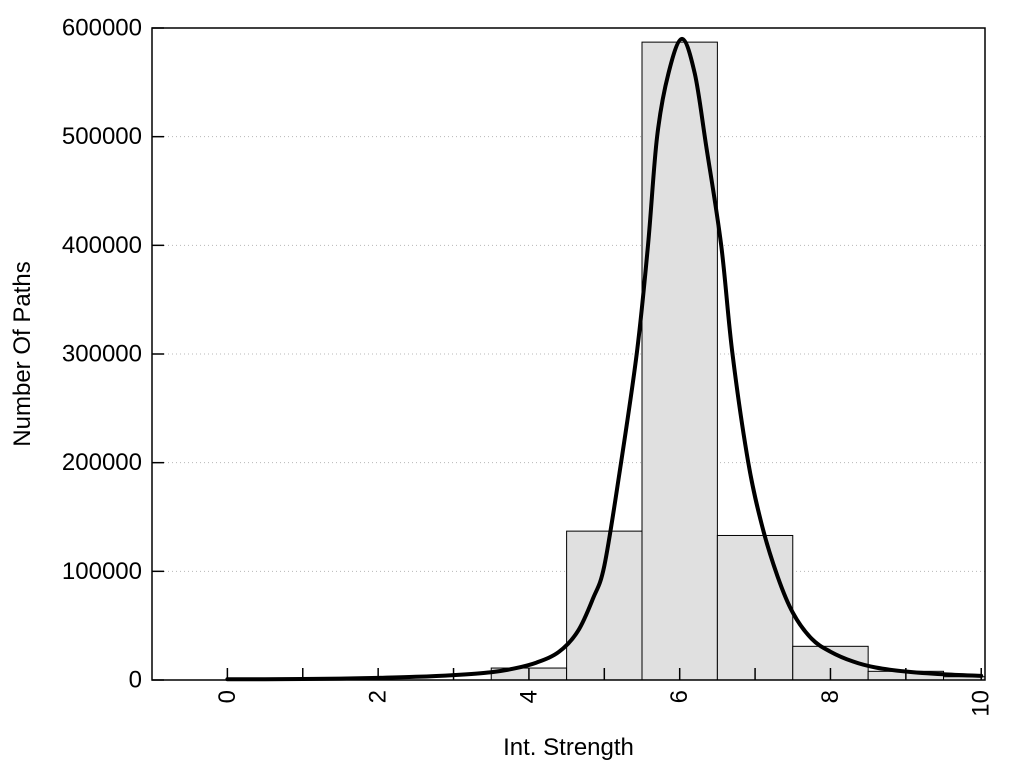 This screenshot has width=1024, height=768. I want to click on x-tick-label: 2, so click(378, 696).